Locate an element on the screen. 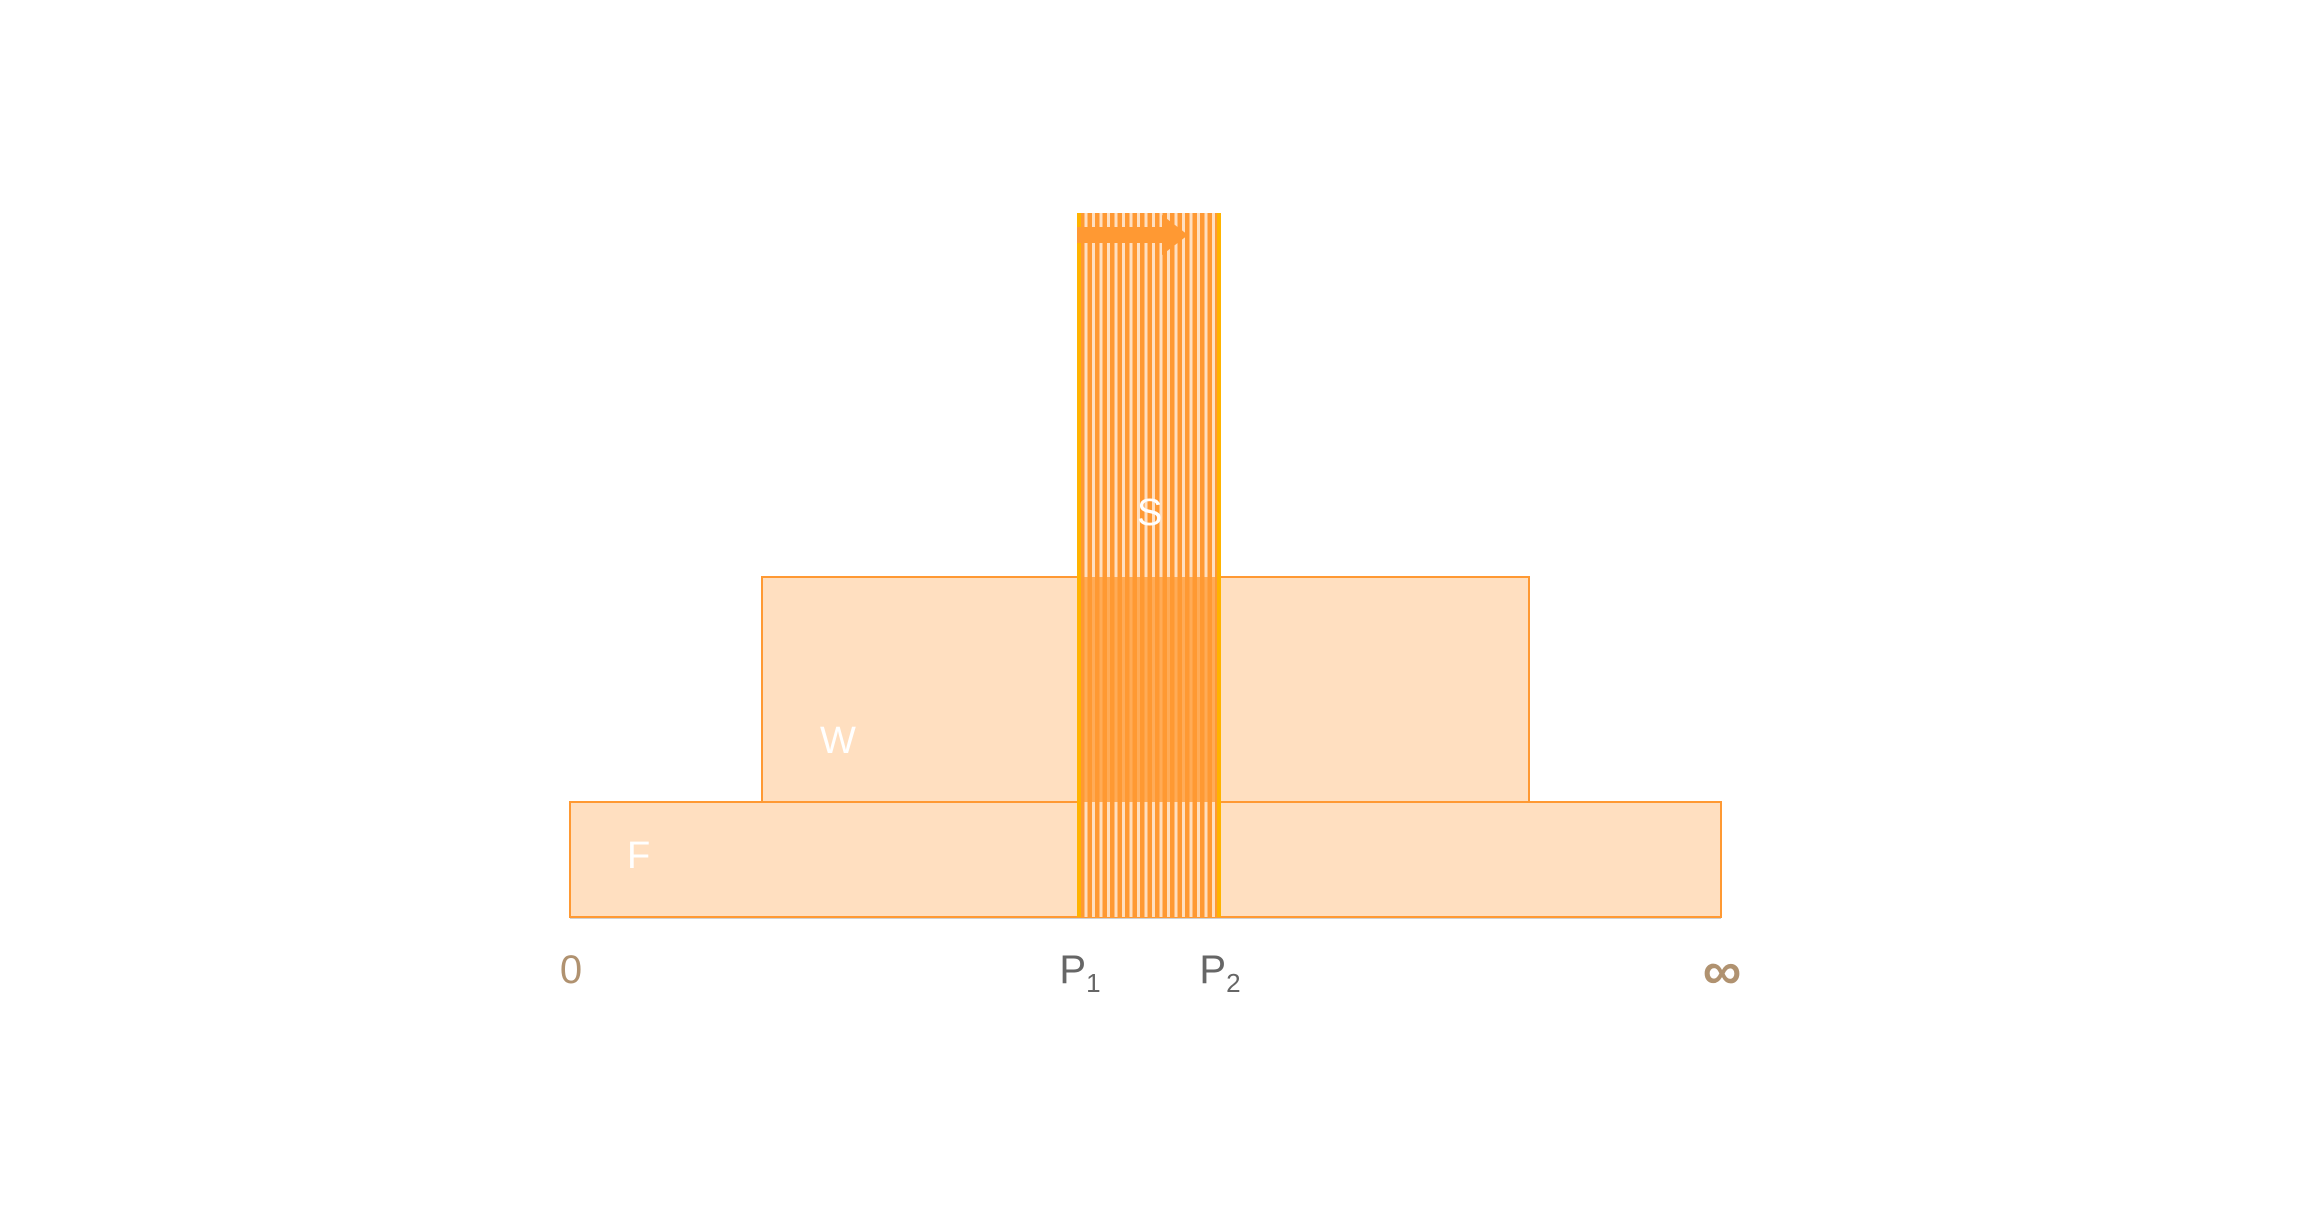 The image size is (2304, 1209). p1-text: P is located at coordinates (1073, 970).